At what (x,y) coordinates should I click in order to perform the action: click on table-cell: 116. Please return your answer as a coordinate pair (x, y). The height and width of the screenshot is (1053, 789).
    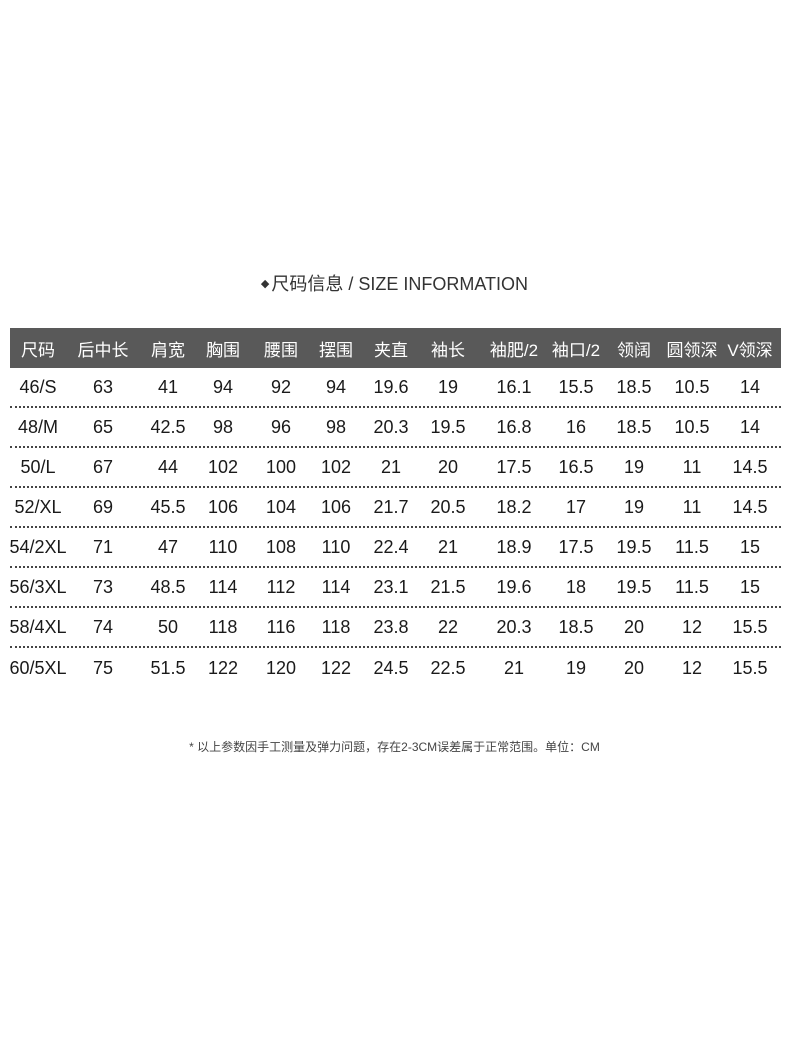
    Looking at the image, I should click on (281, 626).